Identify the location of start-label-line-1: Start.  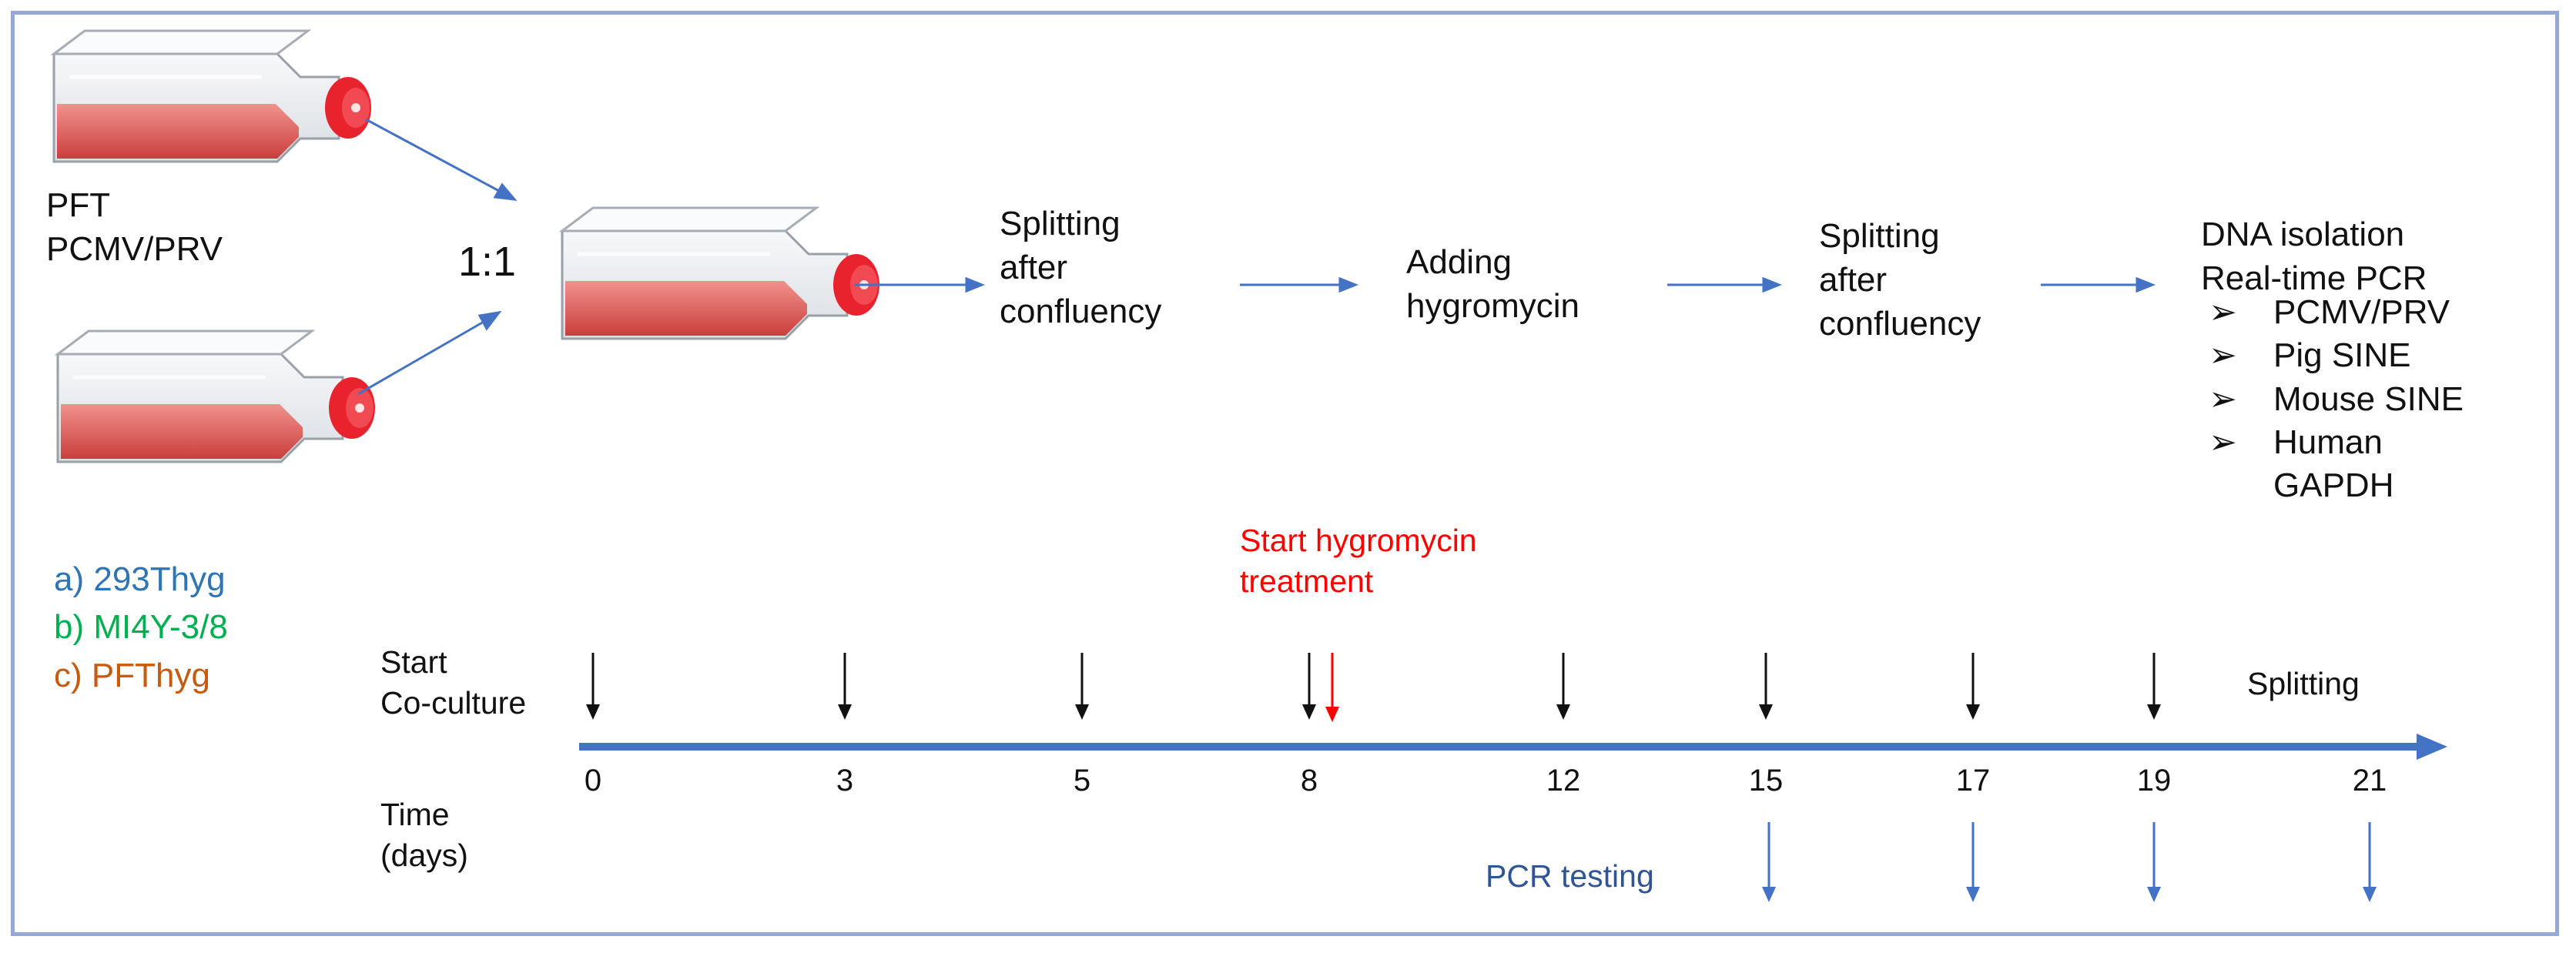
(414, 662).